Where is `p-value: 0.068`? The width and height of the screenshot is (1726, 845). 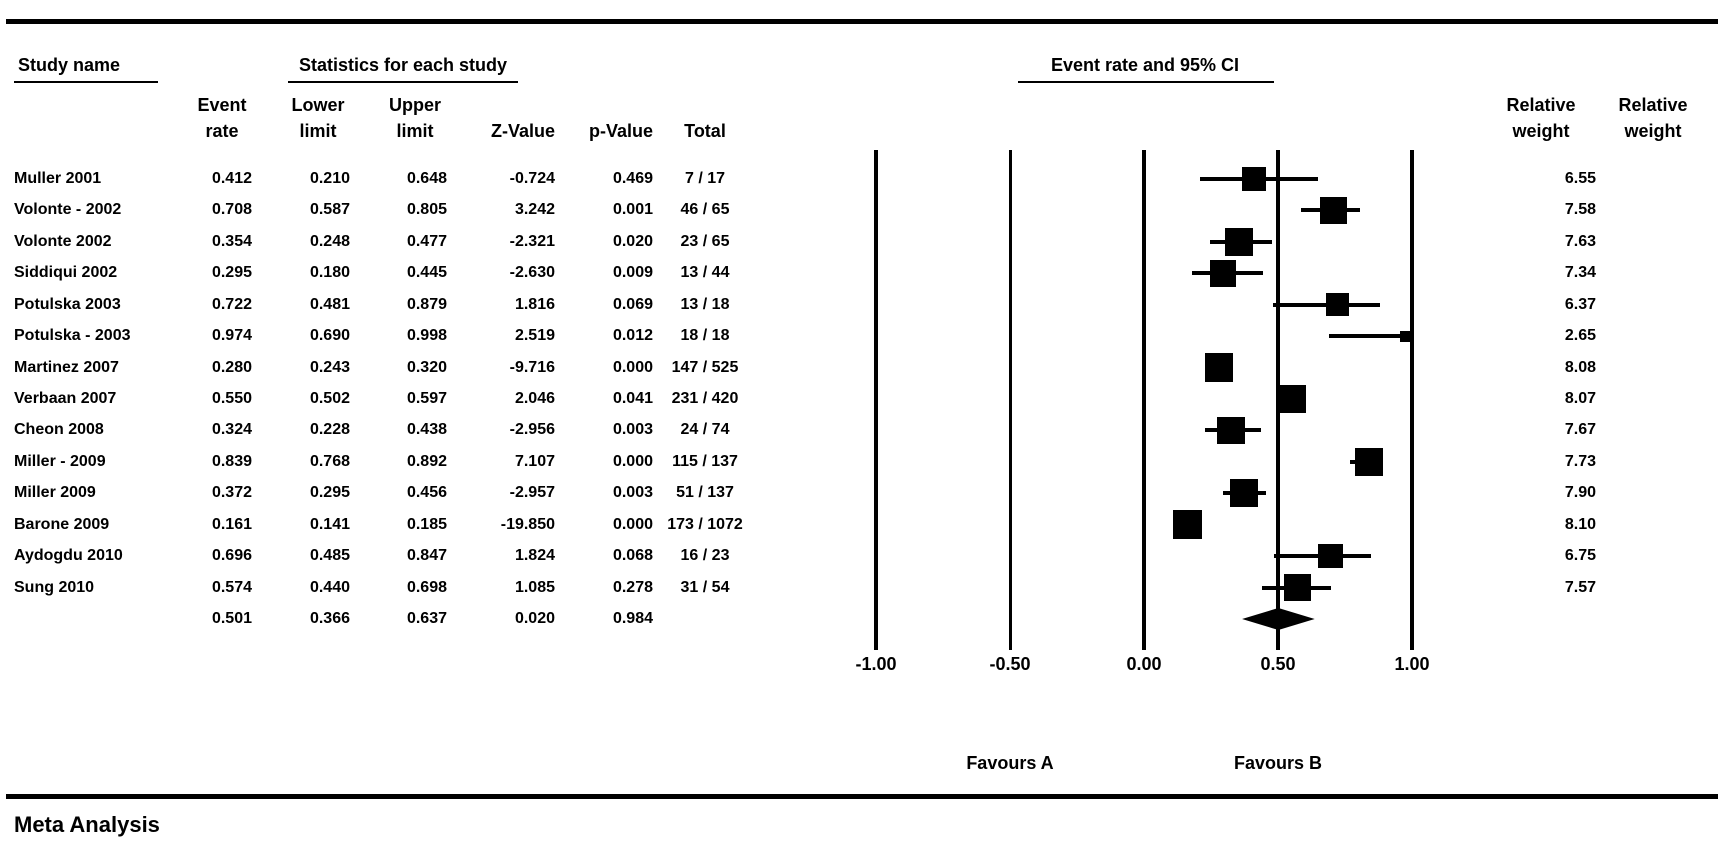 p-value: 0.068 is located at coordinates (632, 556).